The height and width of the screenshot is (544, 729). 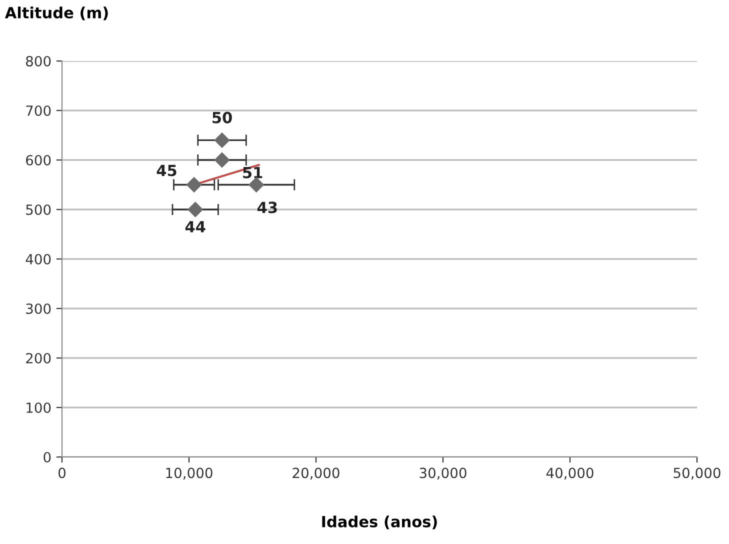 What do you see at coordinates (697, 474) in the screenshot?
I see `x-tick-label: 50,000` at bounding box center [697, 474].